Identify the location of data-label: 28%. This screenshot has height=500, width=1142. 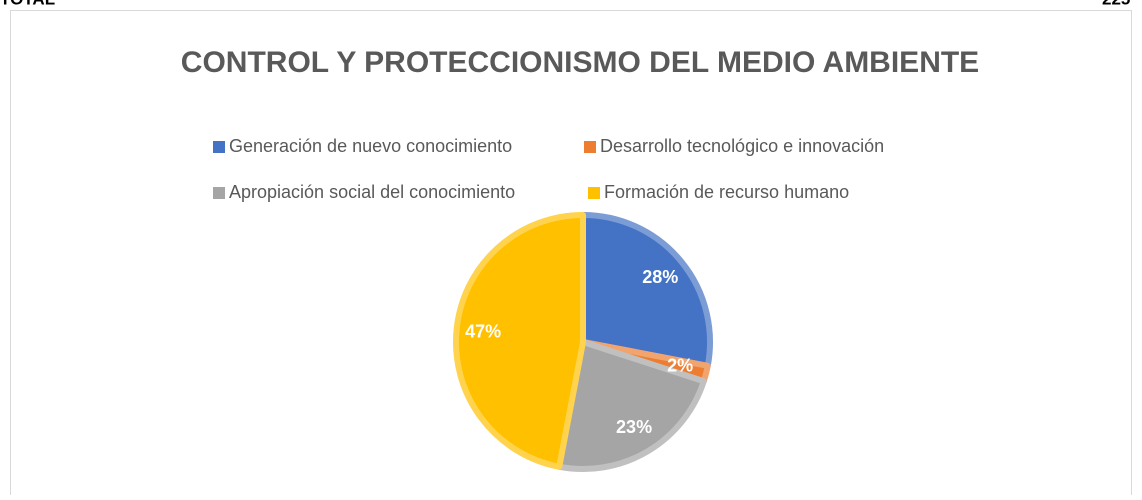
(660, 277).